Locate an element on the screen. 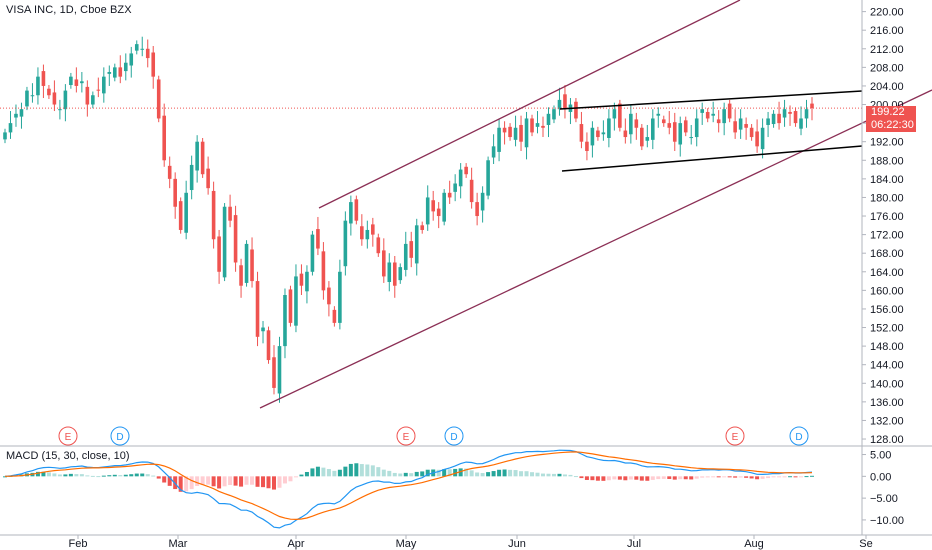 Image resolution: width=932 pixels, height=550 pixels. flag-upper-line is located at coordinates (711, 100).